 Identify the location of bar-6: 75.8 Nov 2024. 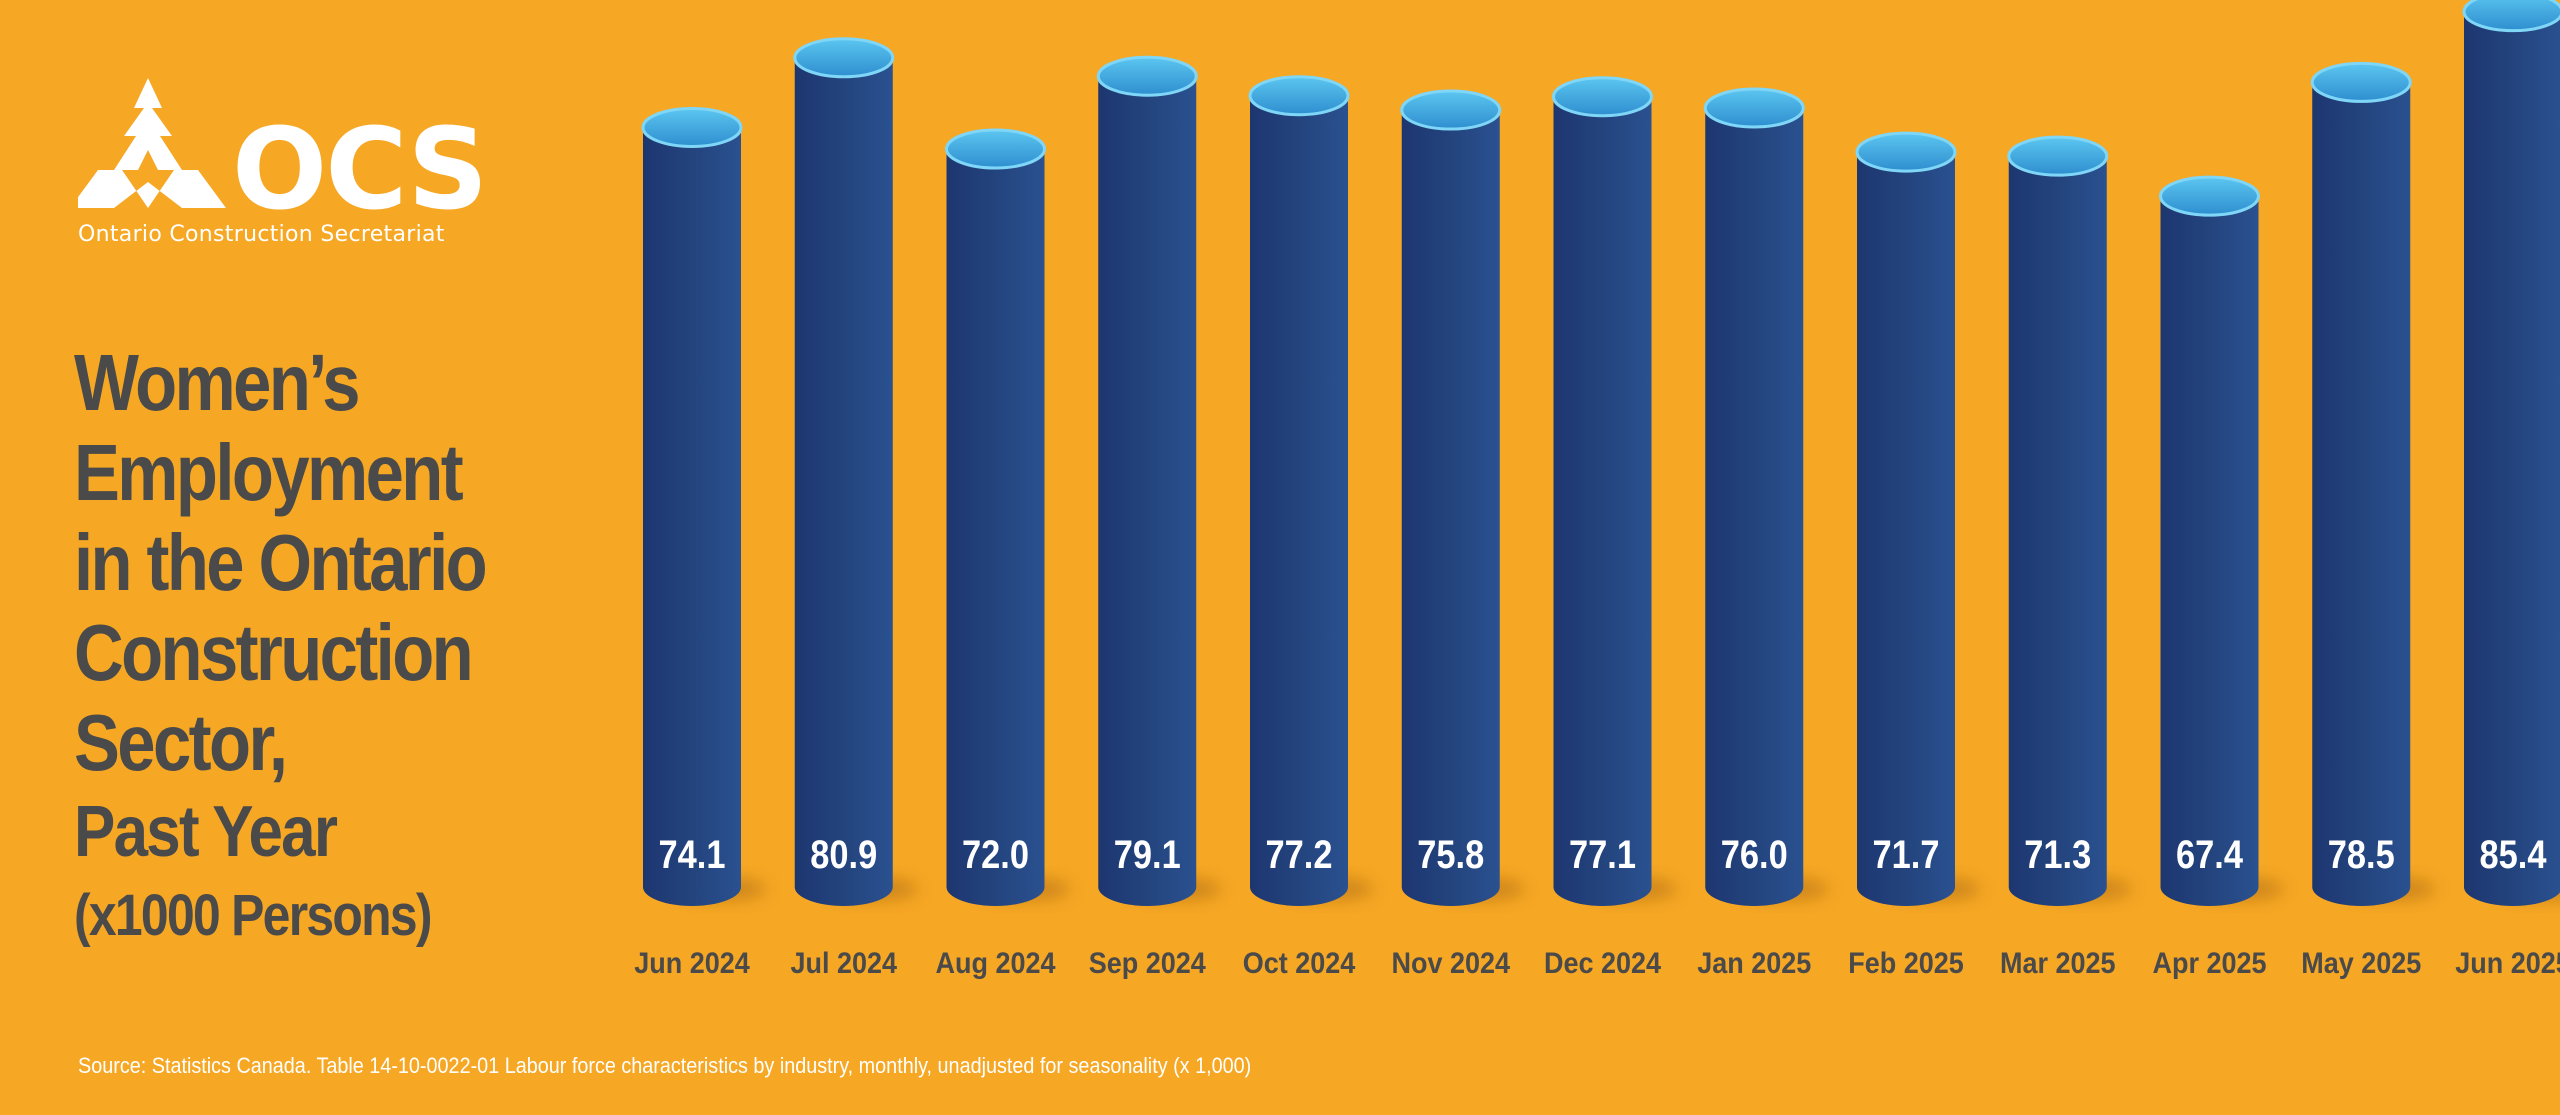
(1459, 535).